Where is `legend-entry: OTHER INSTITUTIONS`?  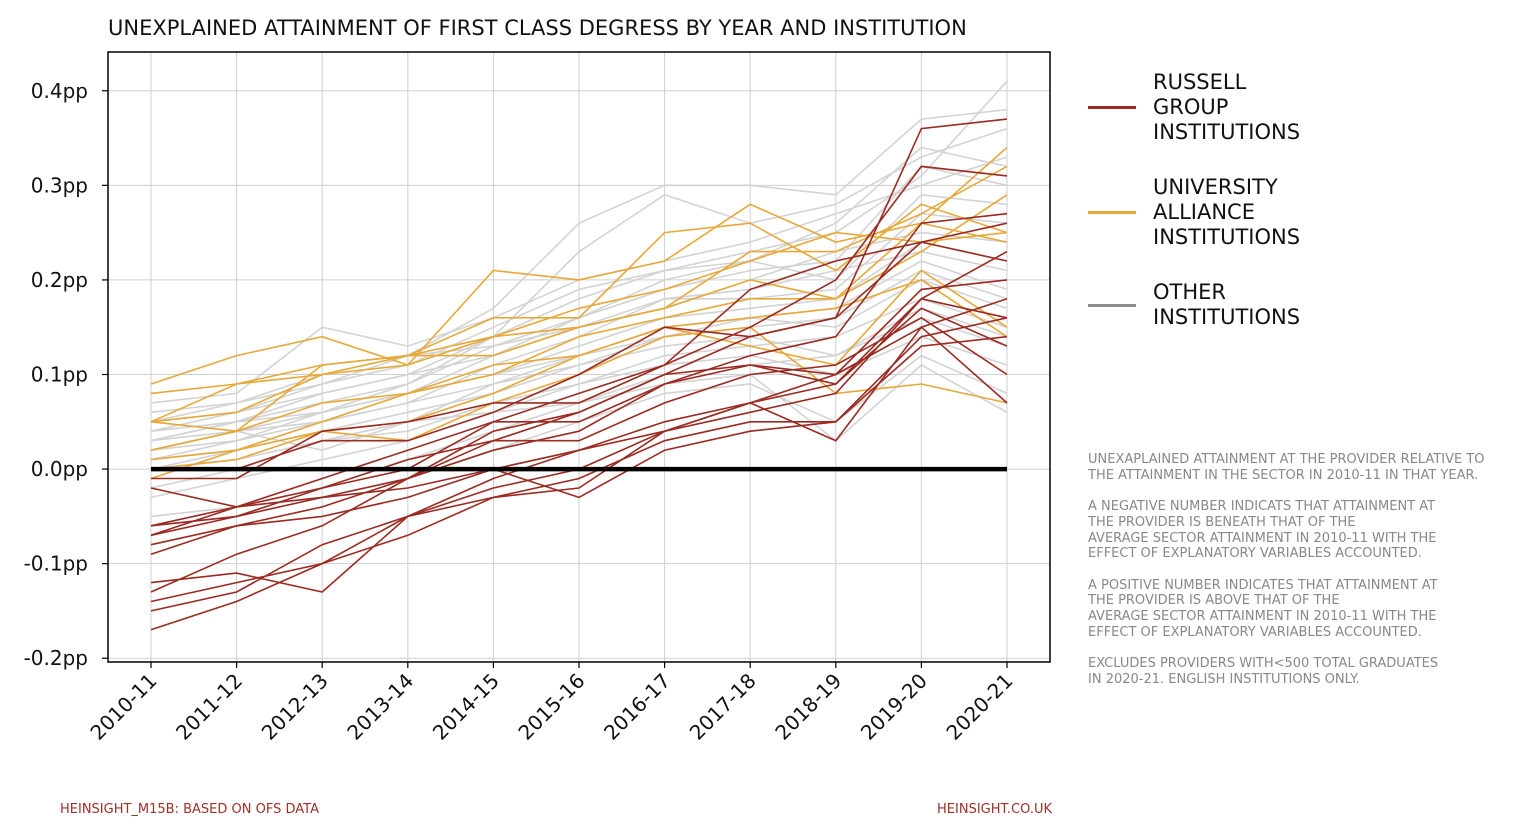
legend-entry: OTHER INSTITUTIONS is located at coordinates (1194, 305).